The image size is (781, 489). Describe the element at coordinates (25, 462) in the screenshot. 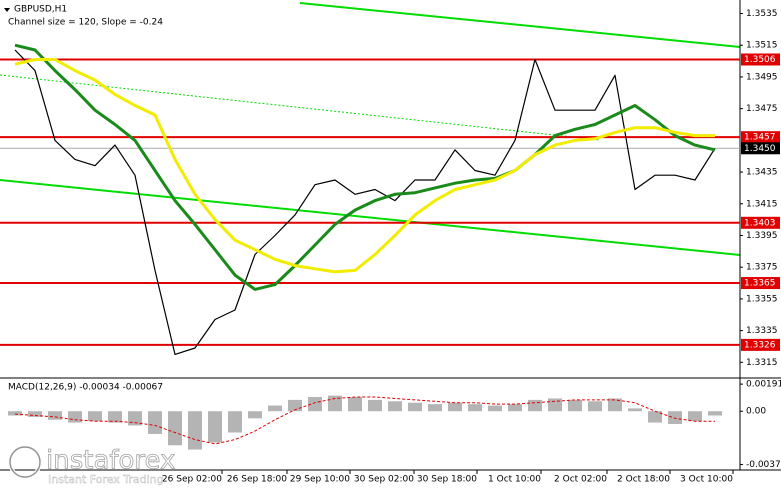

I see `logo-ring-outline` at that location.